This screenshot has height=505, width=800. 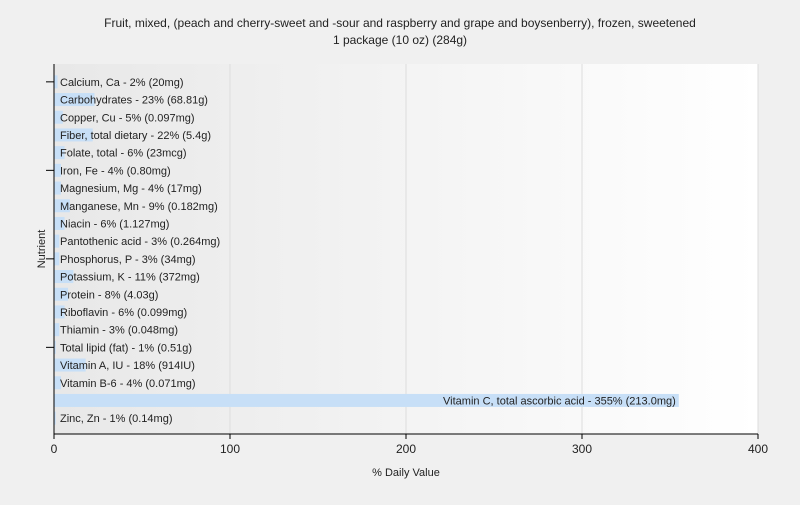 What do you see at coordinates (128, 384) in the screenshot?
I see `bar-data-label: Vitamin B-6 - 4% (0.071mg)` at bounding box center [128, 384].